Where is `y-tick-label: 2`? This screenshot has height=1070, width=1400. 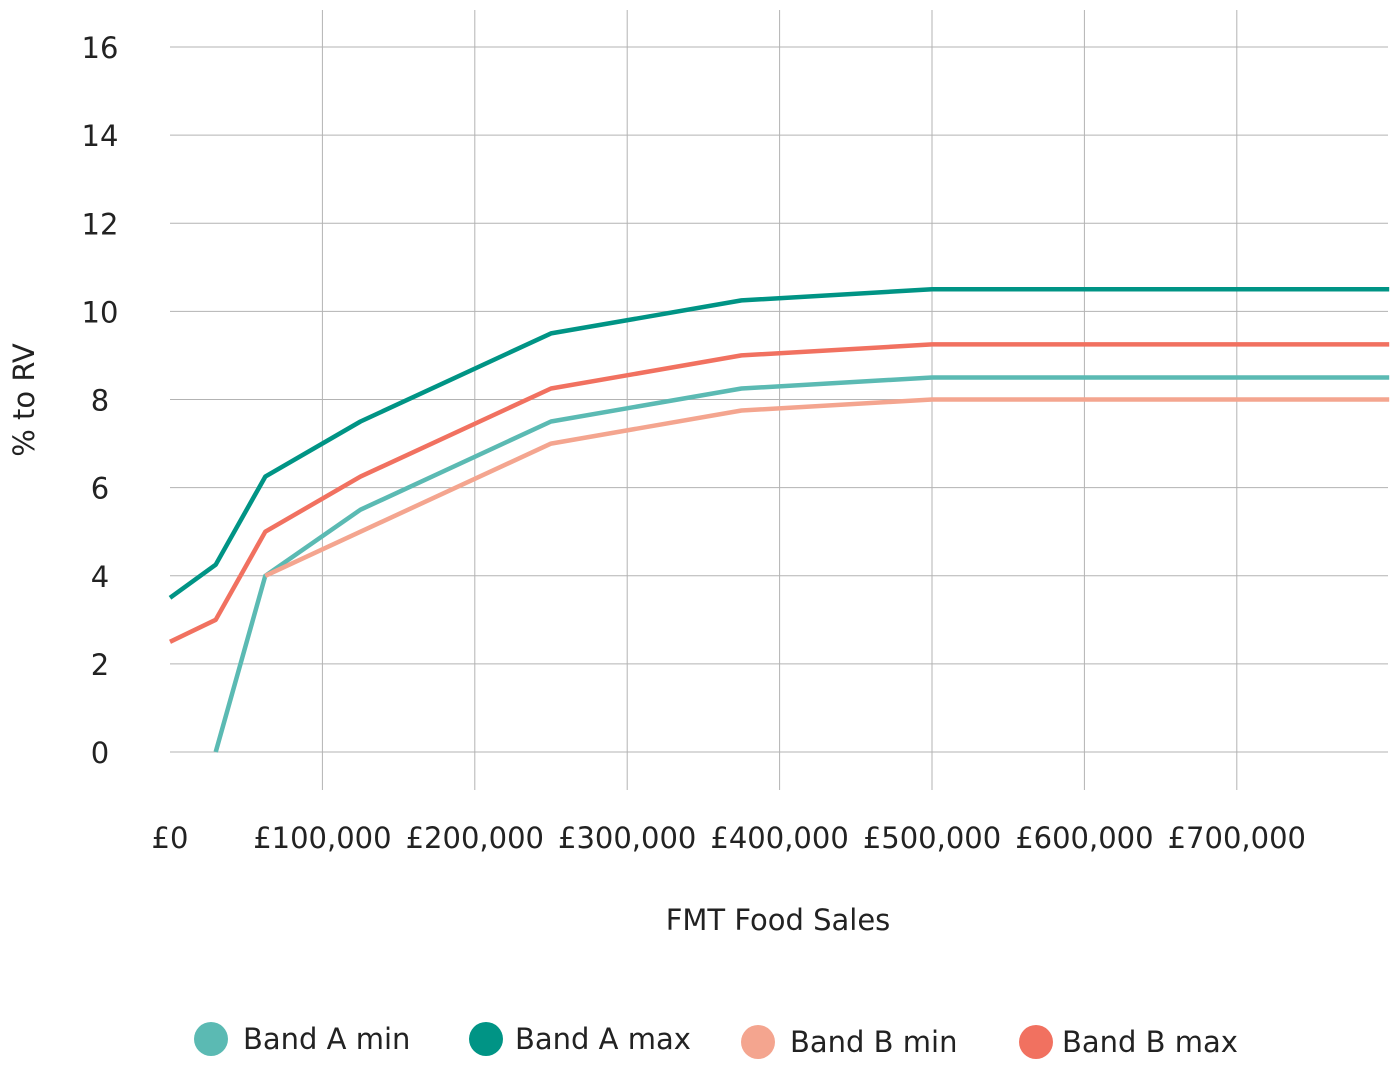 y-tick-label: 2 is located at coordinates (100, 665).